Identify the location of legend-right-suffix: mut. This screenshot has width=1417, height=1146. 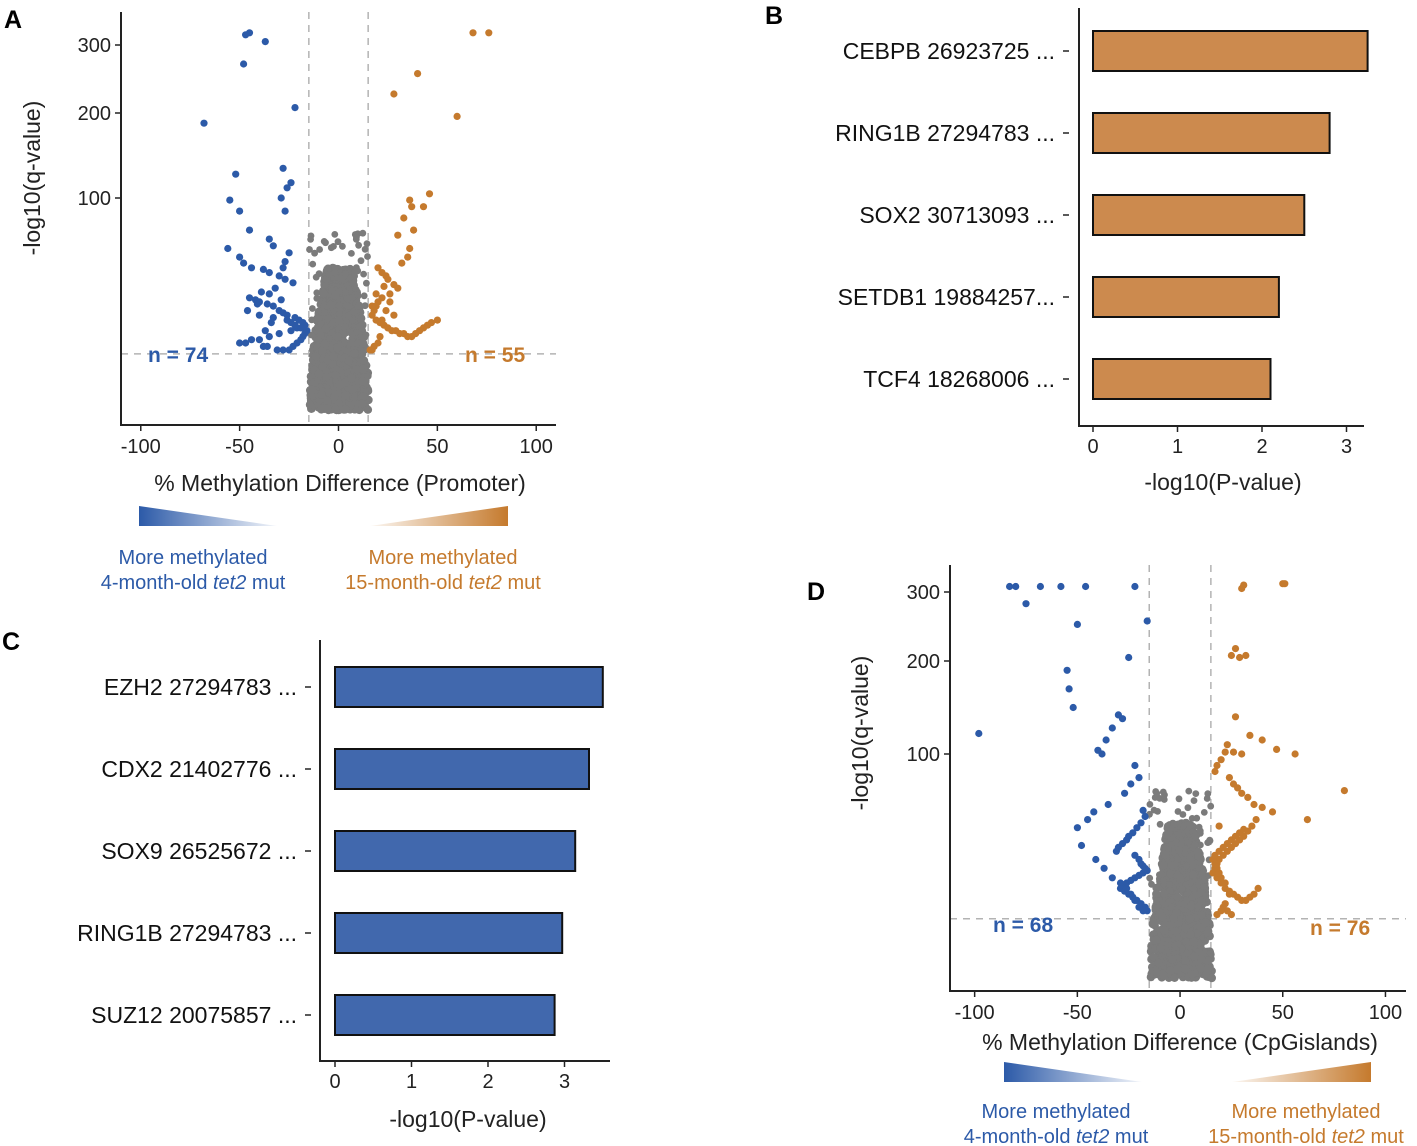
(521, 583).